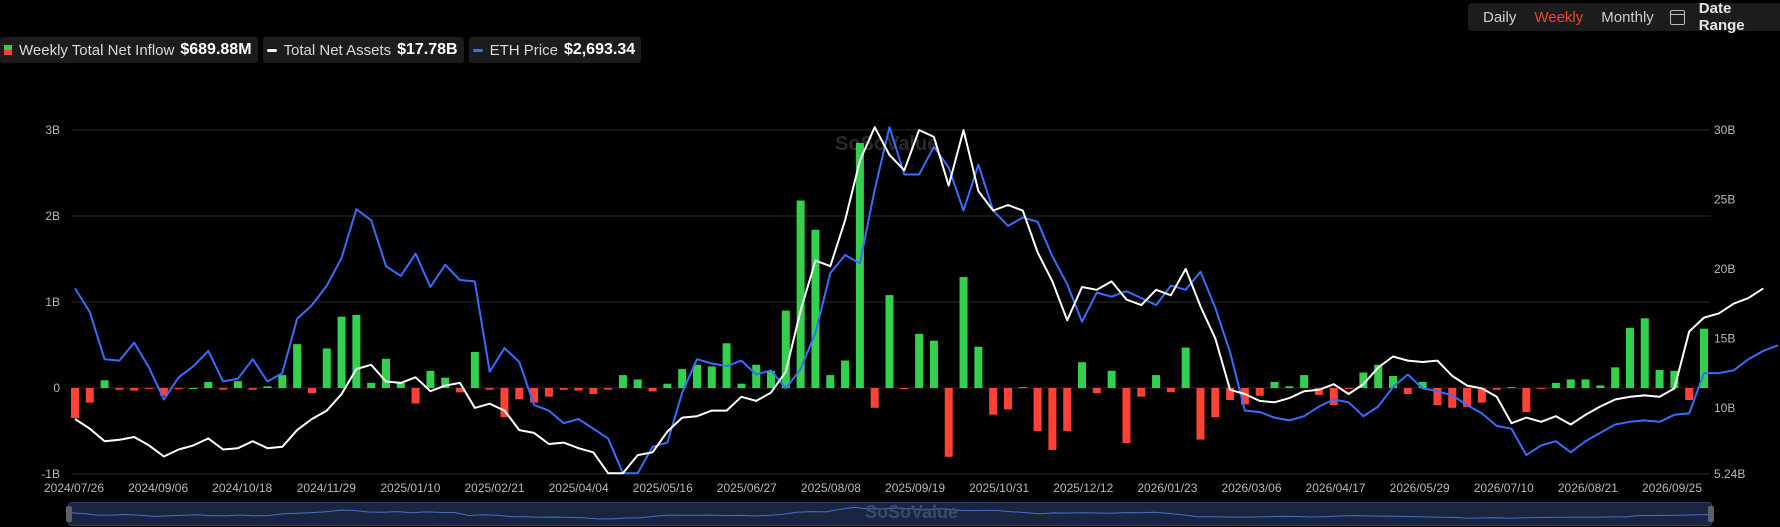 Image resolution: width=1780 pixels, height=527 pixels. I want to click on period-monthly: Monthly, so click(1627, 17).